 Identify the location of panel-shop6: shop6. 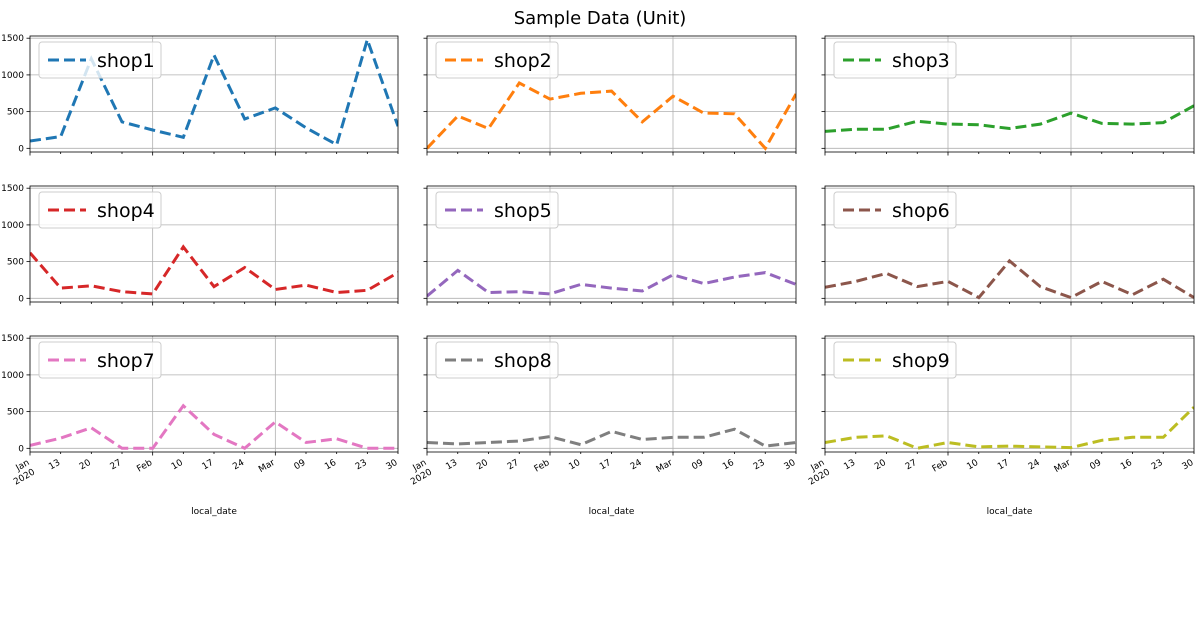
(1008, 245).